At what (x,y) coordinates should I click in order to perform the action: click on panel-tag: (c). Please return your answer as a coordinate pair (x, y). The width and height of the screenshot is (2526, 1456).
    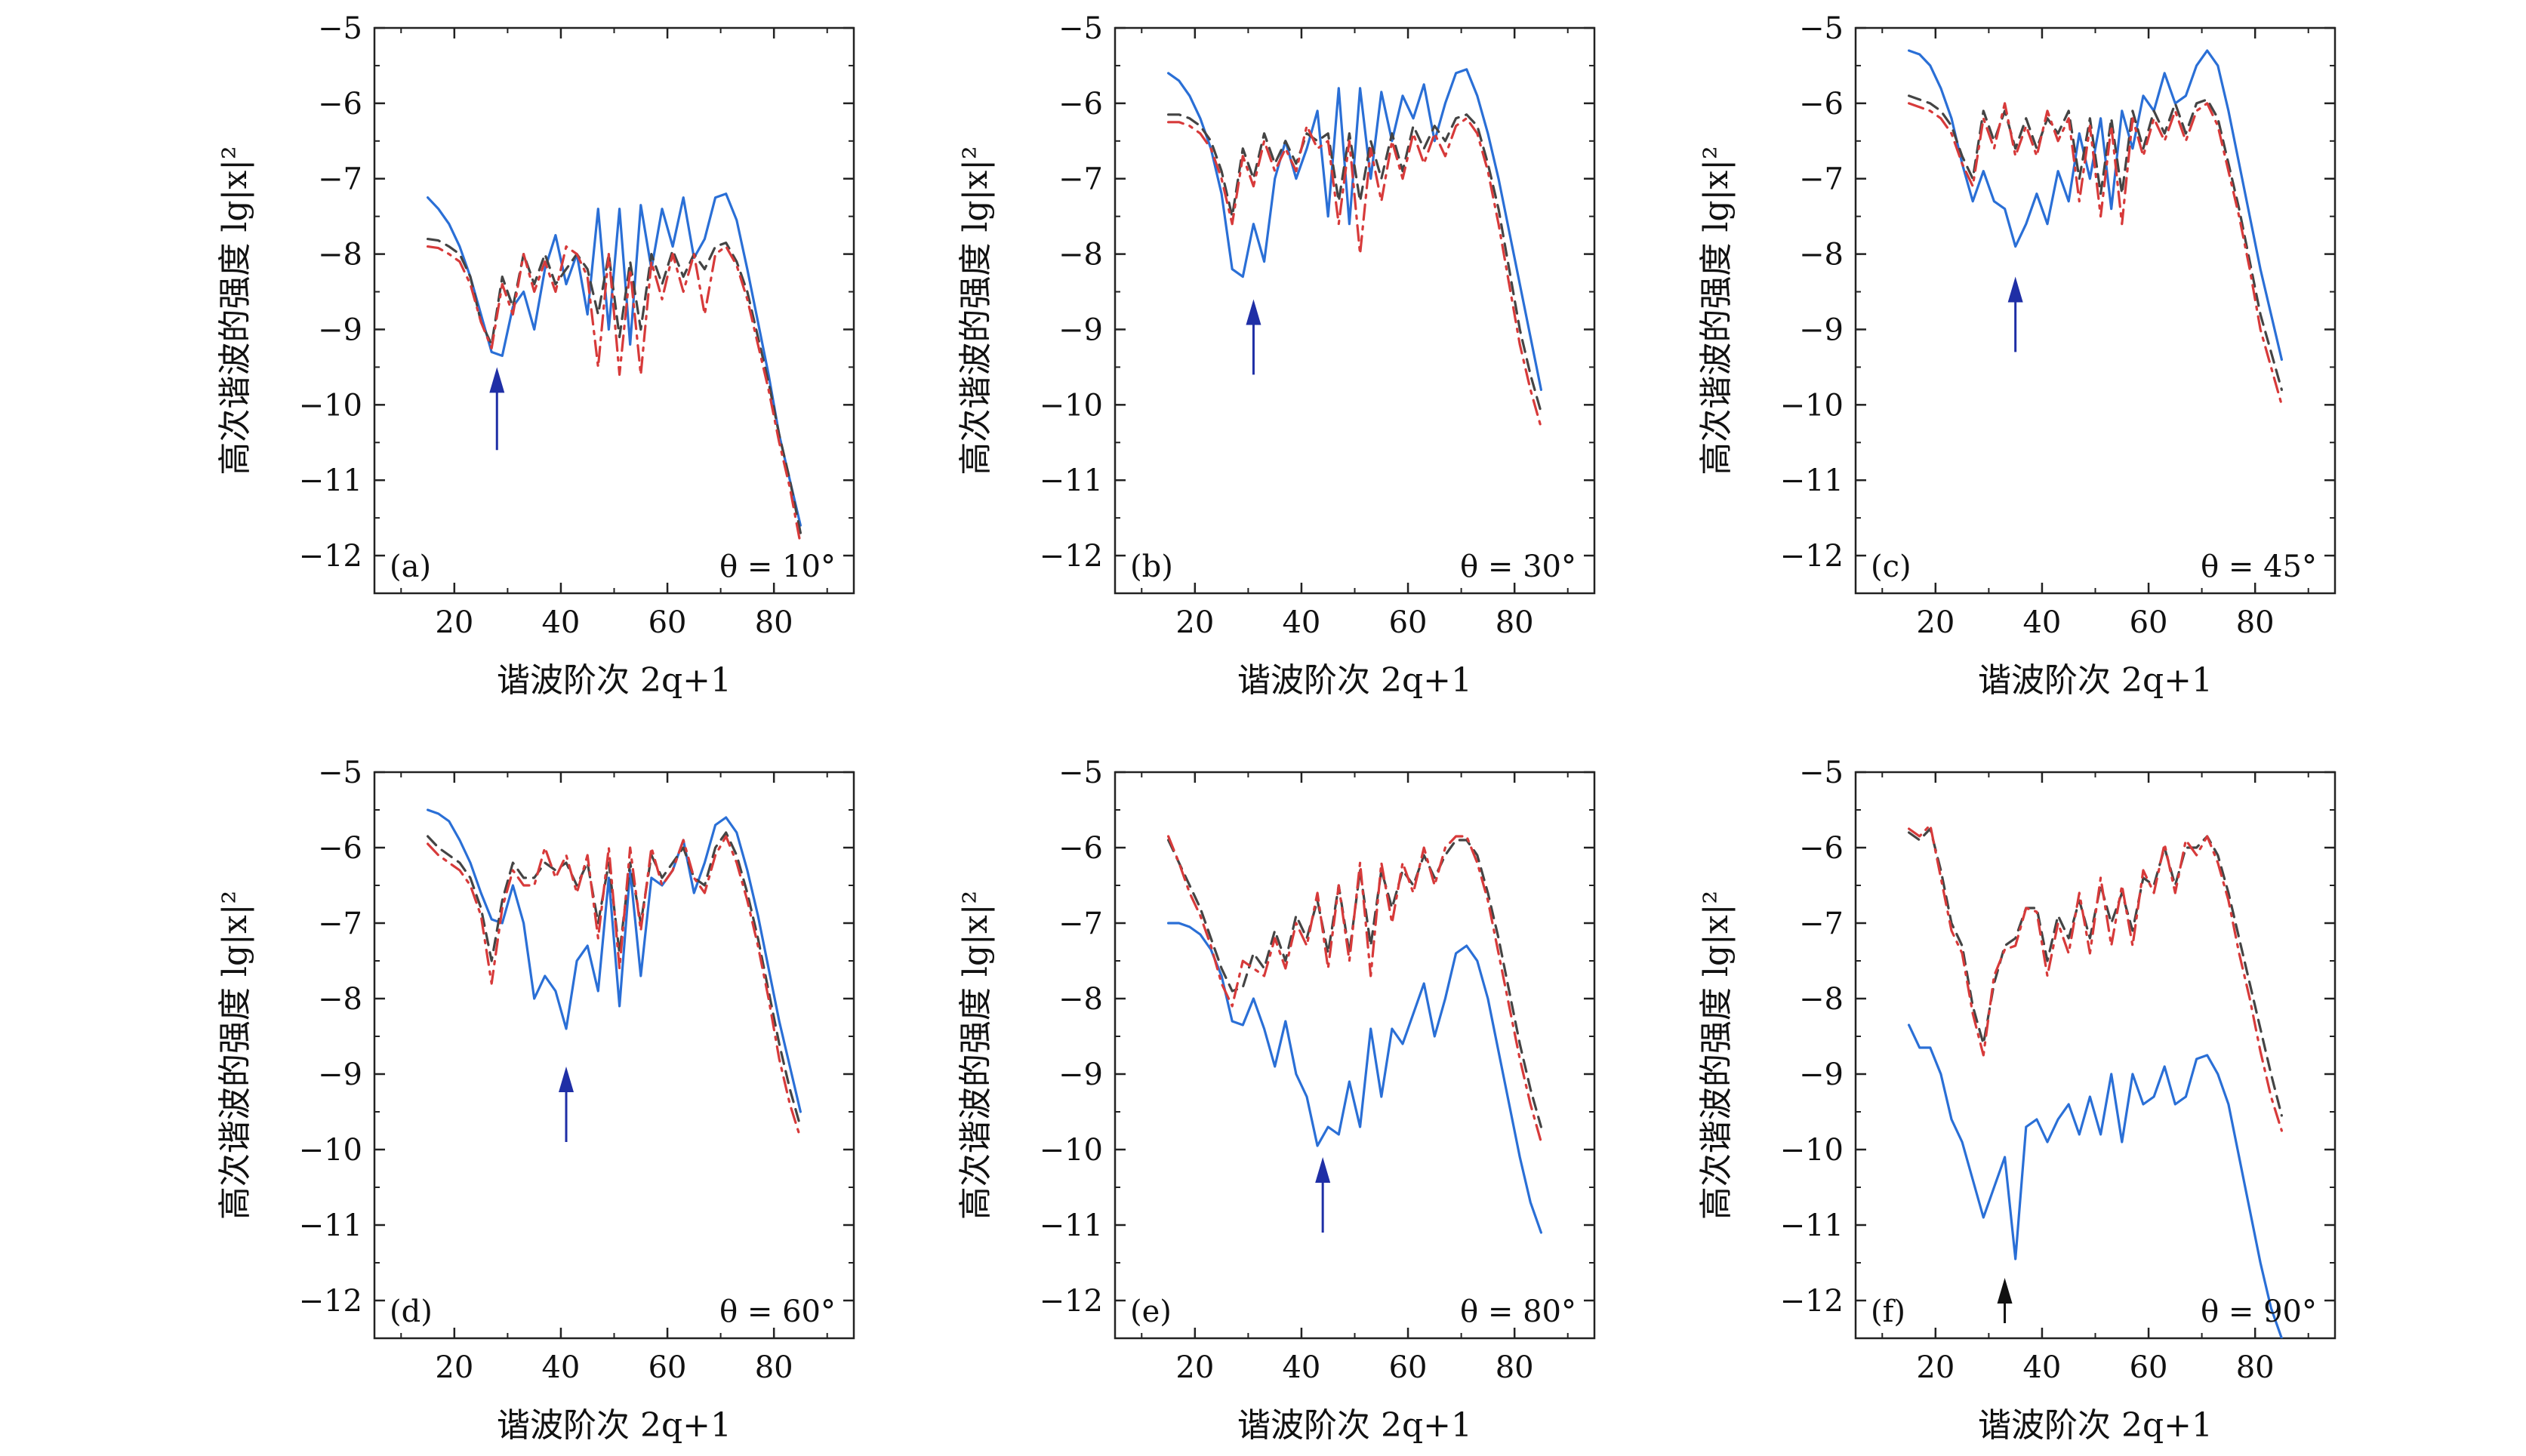
    Looking at the image, I should click on (1891, 566).